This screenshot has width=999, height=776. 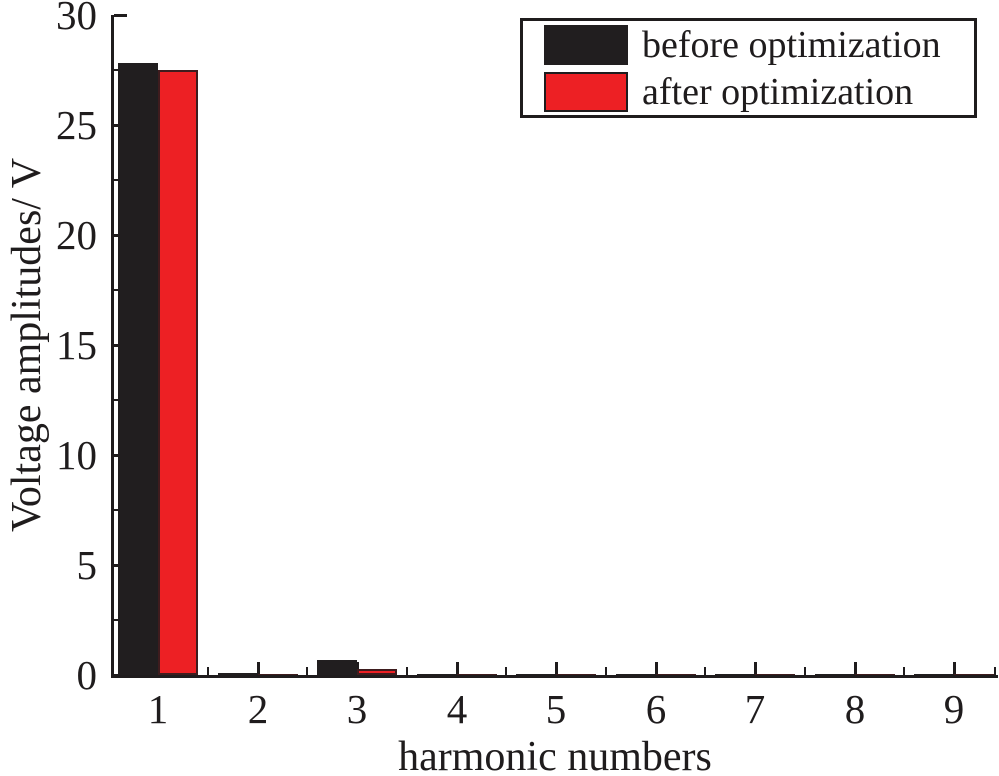 I want to click on x-tick-label: 9, so click(x=954, y=709).